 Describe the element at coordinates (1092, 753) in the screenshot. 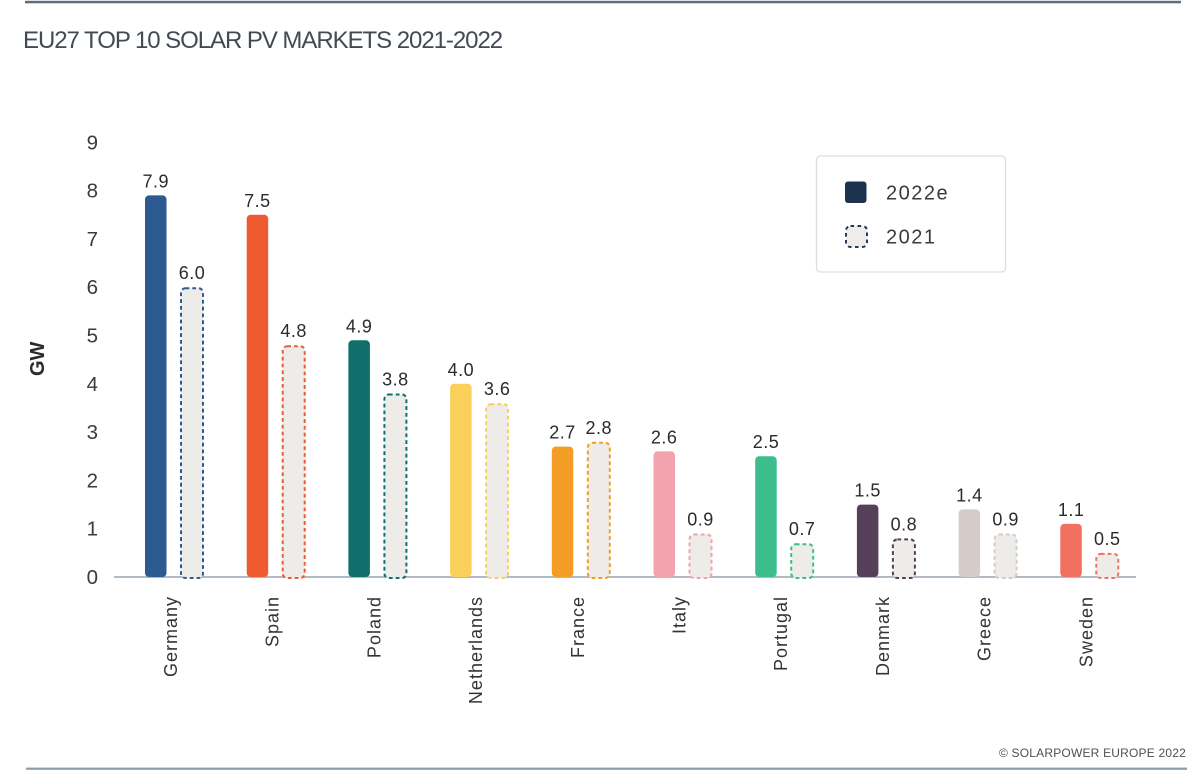

I see `svg-text: © SOLARPOWER EUROPE 2022` at that location.